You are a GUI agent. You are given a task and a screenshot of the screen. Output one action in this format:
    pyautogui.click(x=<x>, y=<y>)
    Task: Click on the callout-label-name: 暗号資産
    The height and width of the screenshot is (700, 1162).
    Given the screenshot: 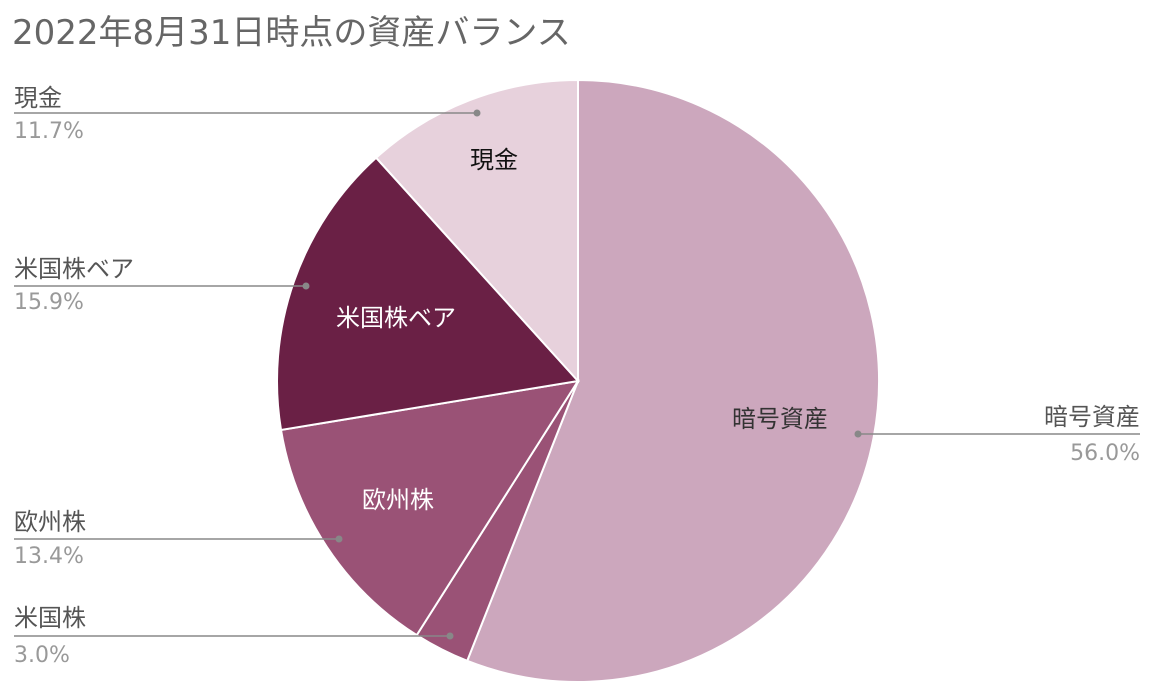 What is the action you would take?
    pyautogui.click(x=1092, y=417)
    